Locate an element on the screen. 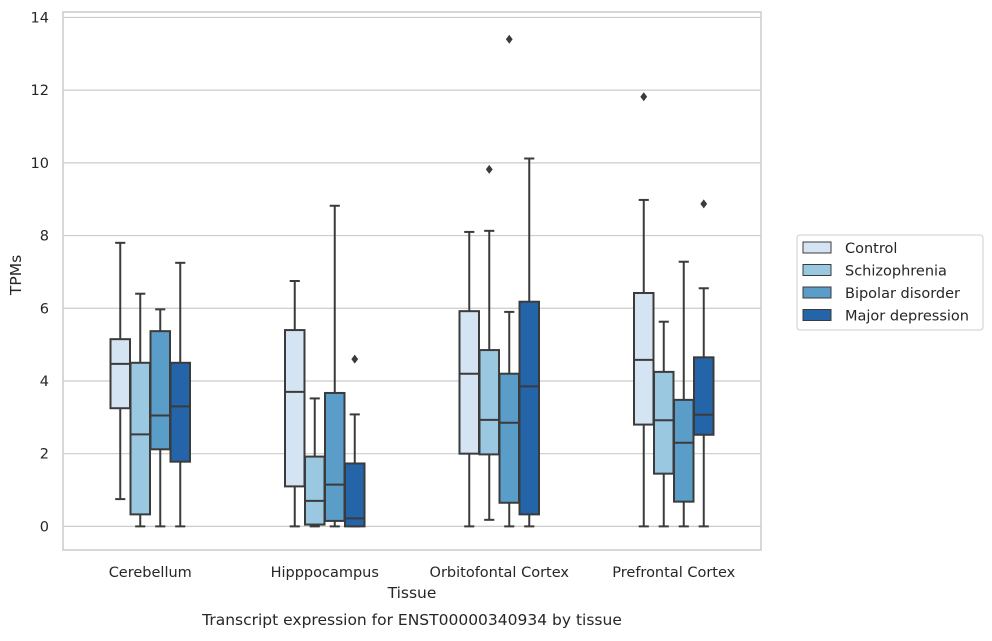 The height and width of the screenshot is (641, 992). y-tick-label: 14 is located at coordinates (40, 18).